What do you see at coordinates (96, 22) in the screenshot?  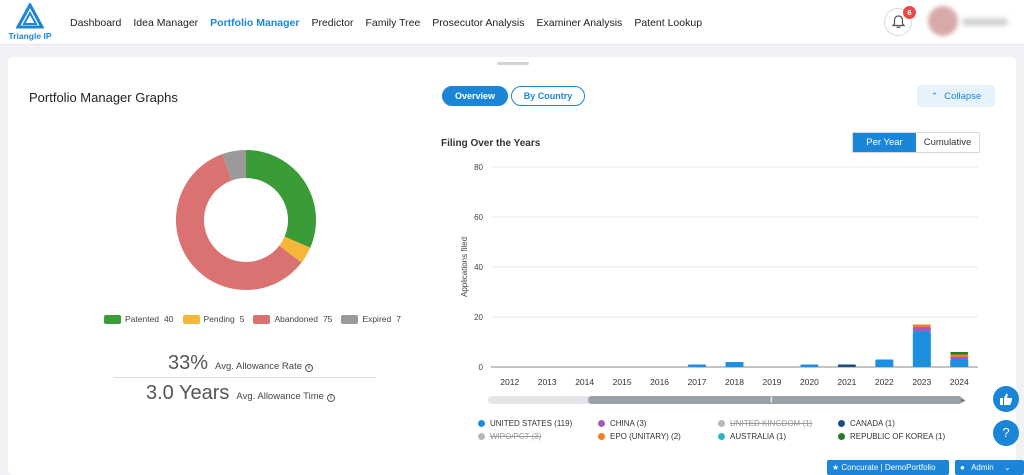 I see `nav-item-dashboard: Dashboard` at bounding box center [96, 22].